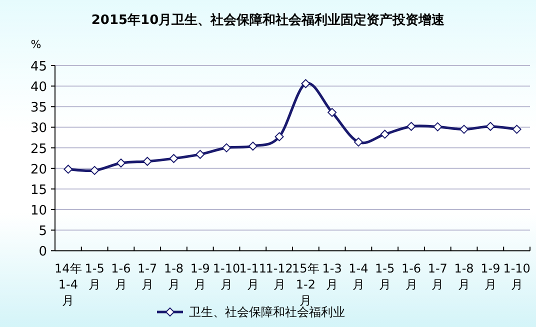  What do you see at coordinates (42, 232) in the screenshot?
I see `y-tick-label: 5` at bounding box center [42, 232].